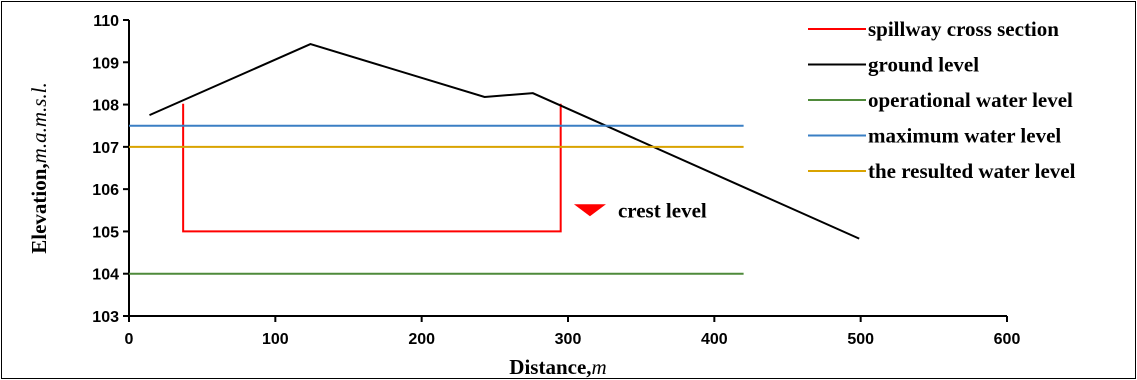  Describe the element at coordinates (421, 339) in the screenshot. I see `x-tick-label: 200` at that location.